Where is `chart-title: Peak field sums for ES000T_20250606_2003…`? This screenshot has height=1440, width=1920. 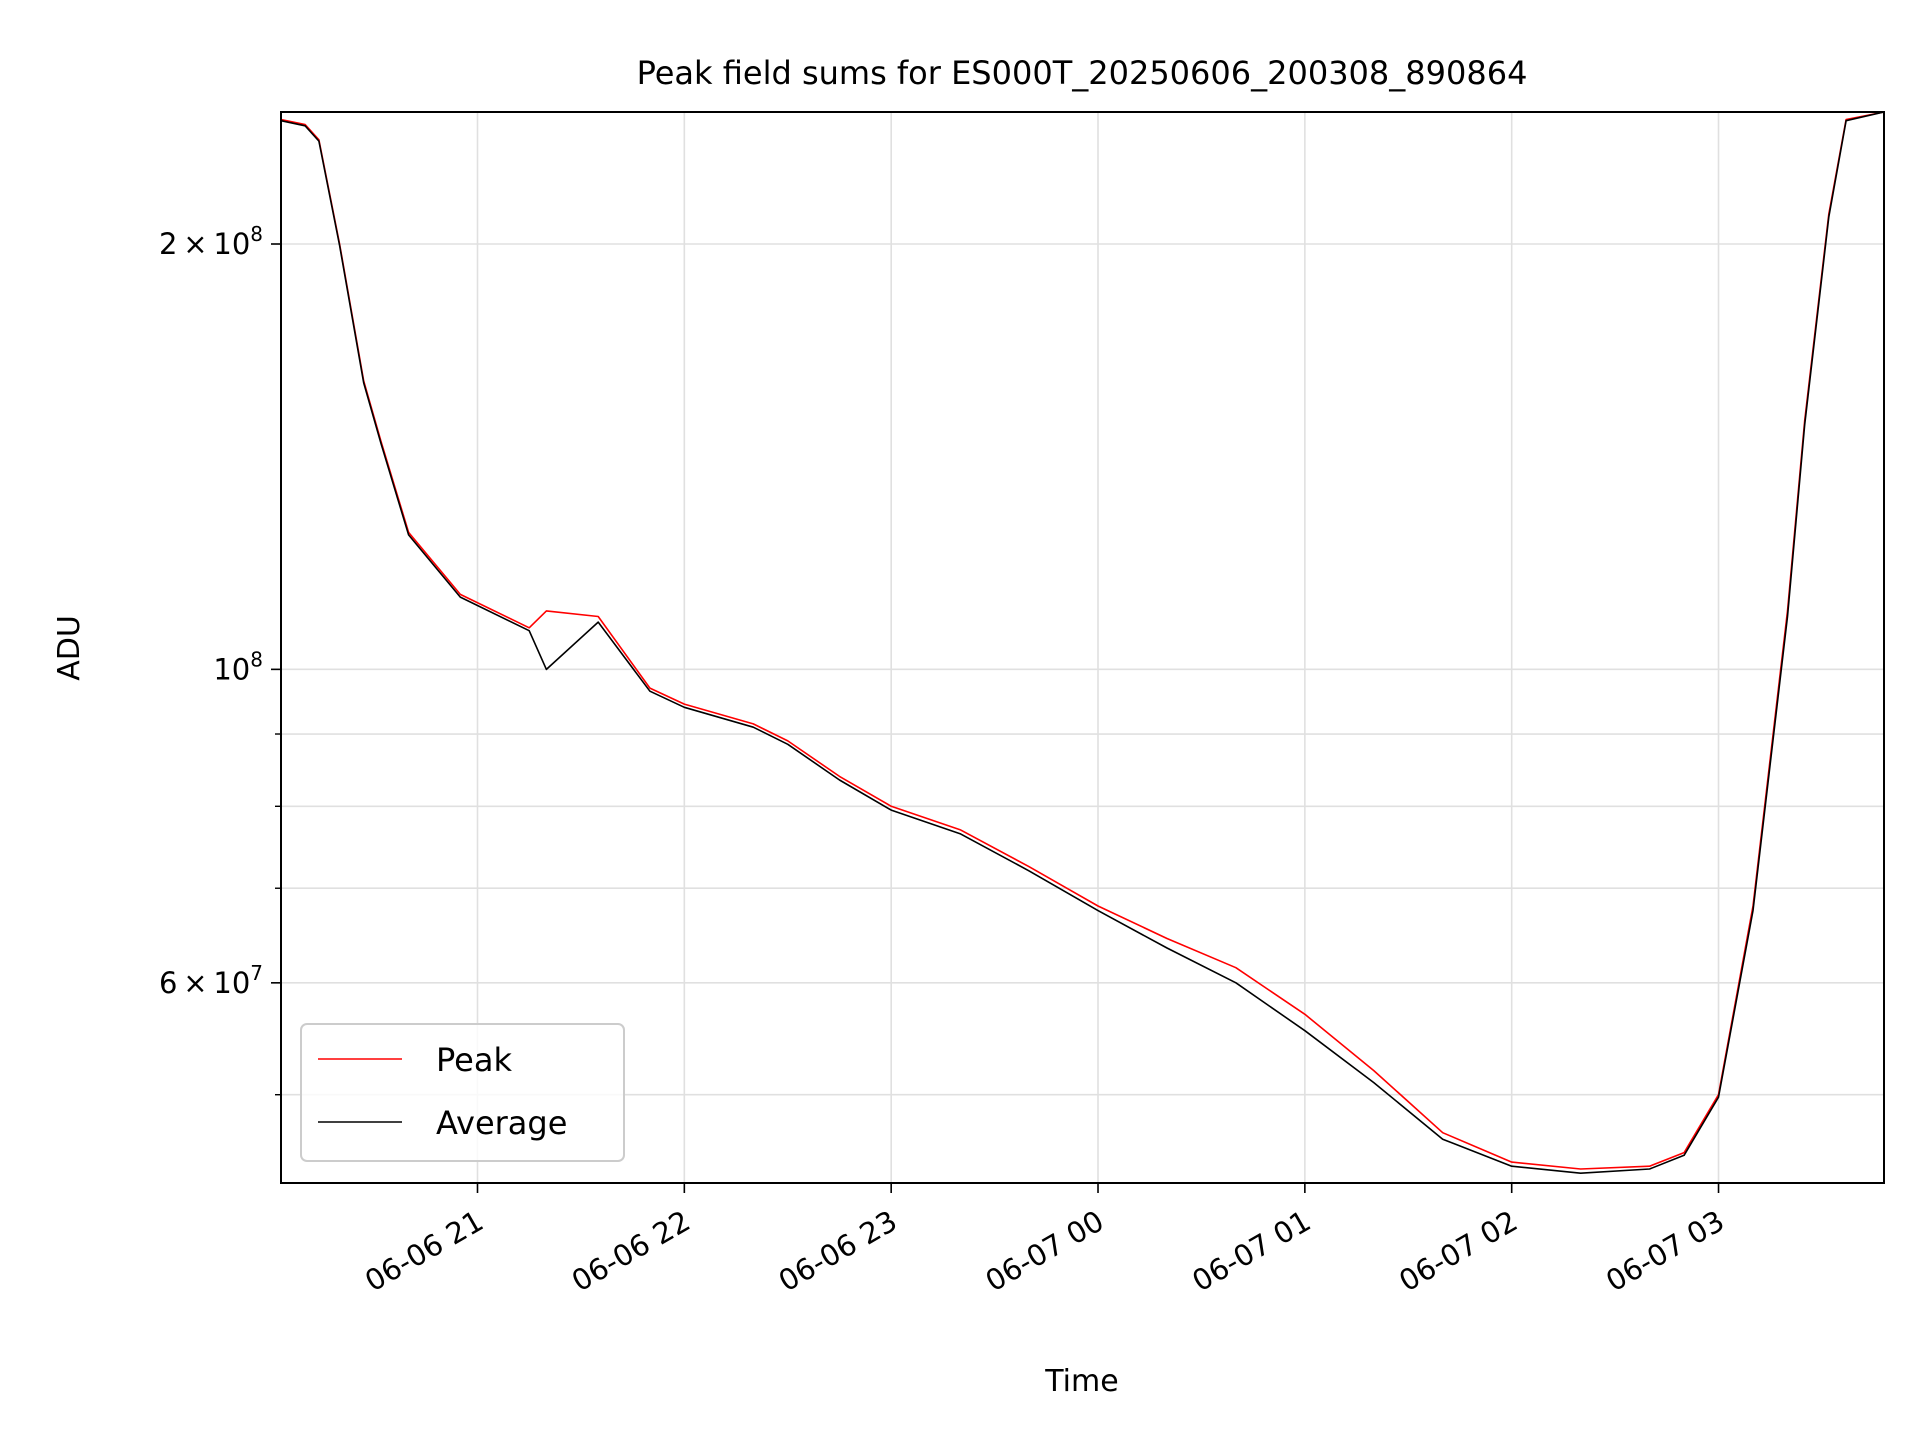 chart-title: Peak field sums for ES000T_20250606_2003… is located at coordinates (1082, 73).